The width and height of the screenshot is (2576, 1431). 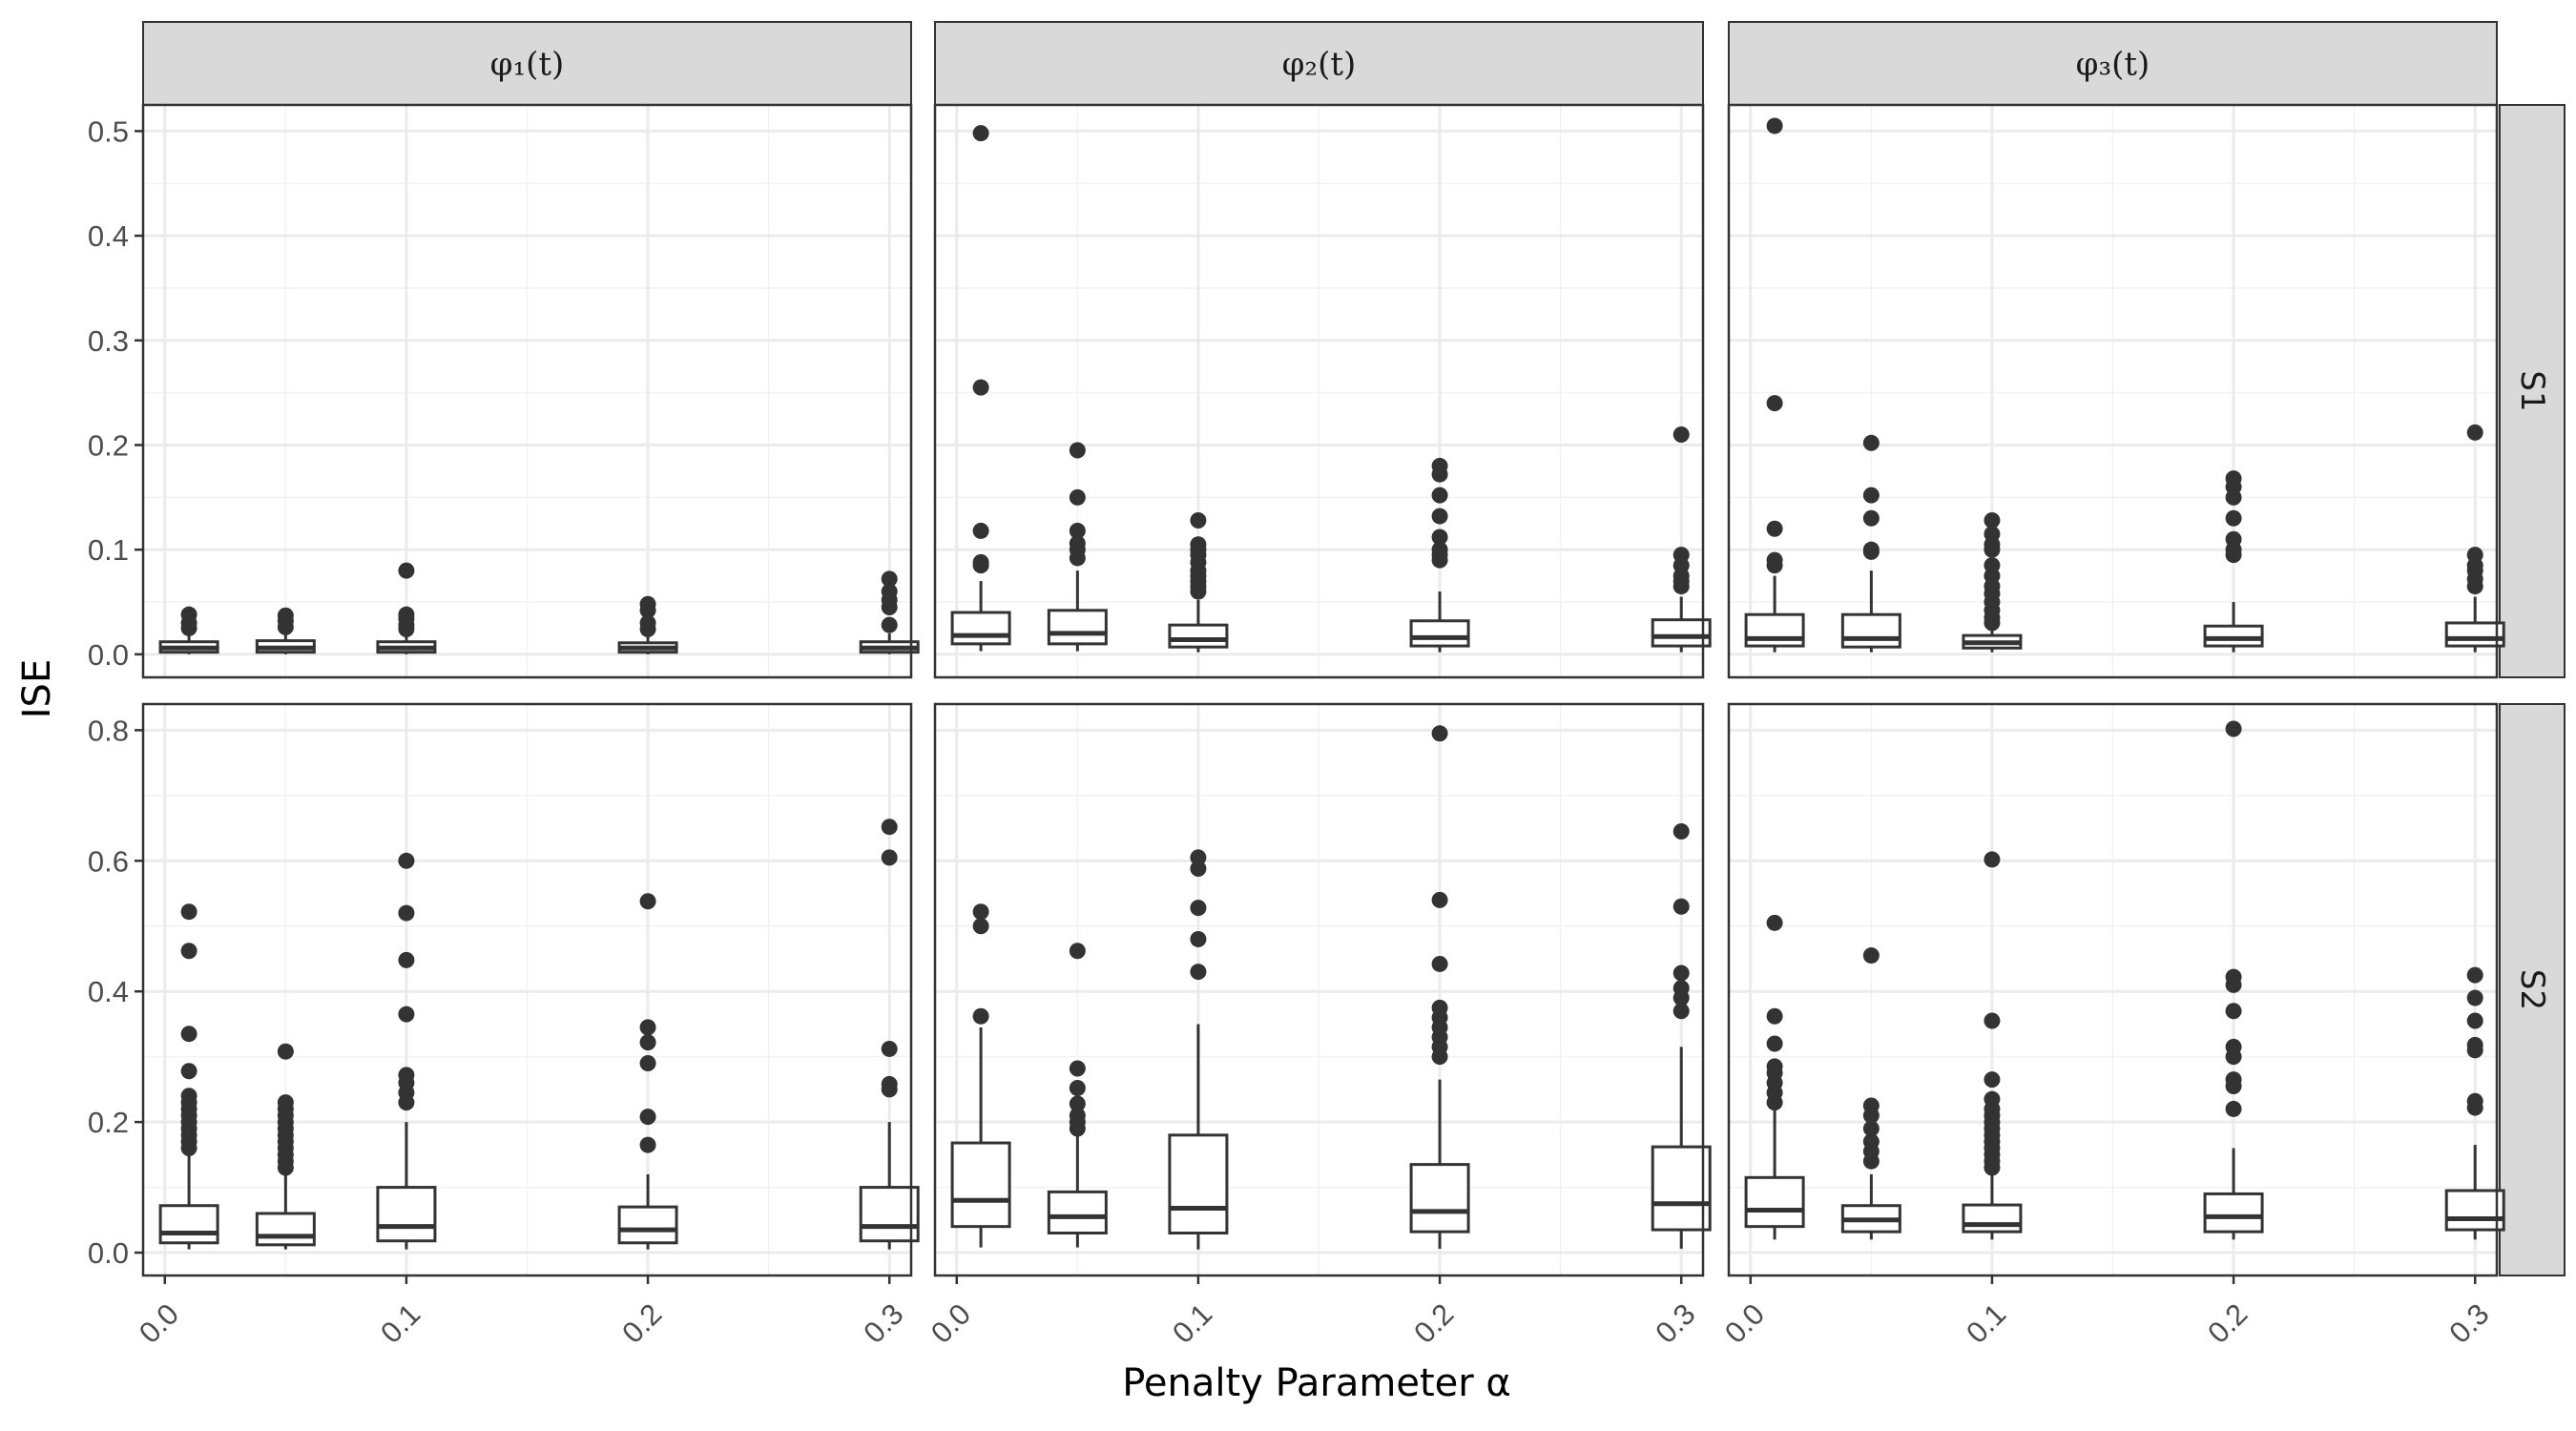 I want to click on panel-S2-col-1: 0.00.20.40.60.80.0 0.1 0.2 0.3, so click(x=504, y=1026).